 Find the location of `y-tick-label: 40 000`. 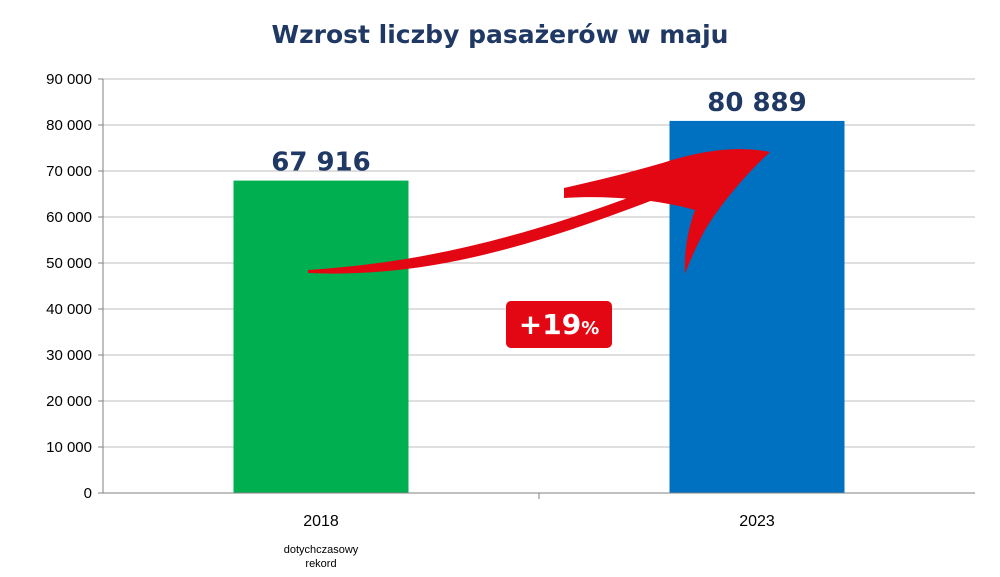

y-tick-label: 40 000 is located at coordinates (69, 309).